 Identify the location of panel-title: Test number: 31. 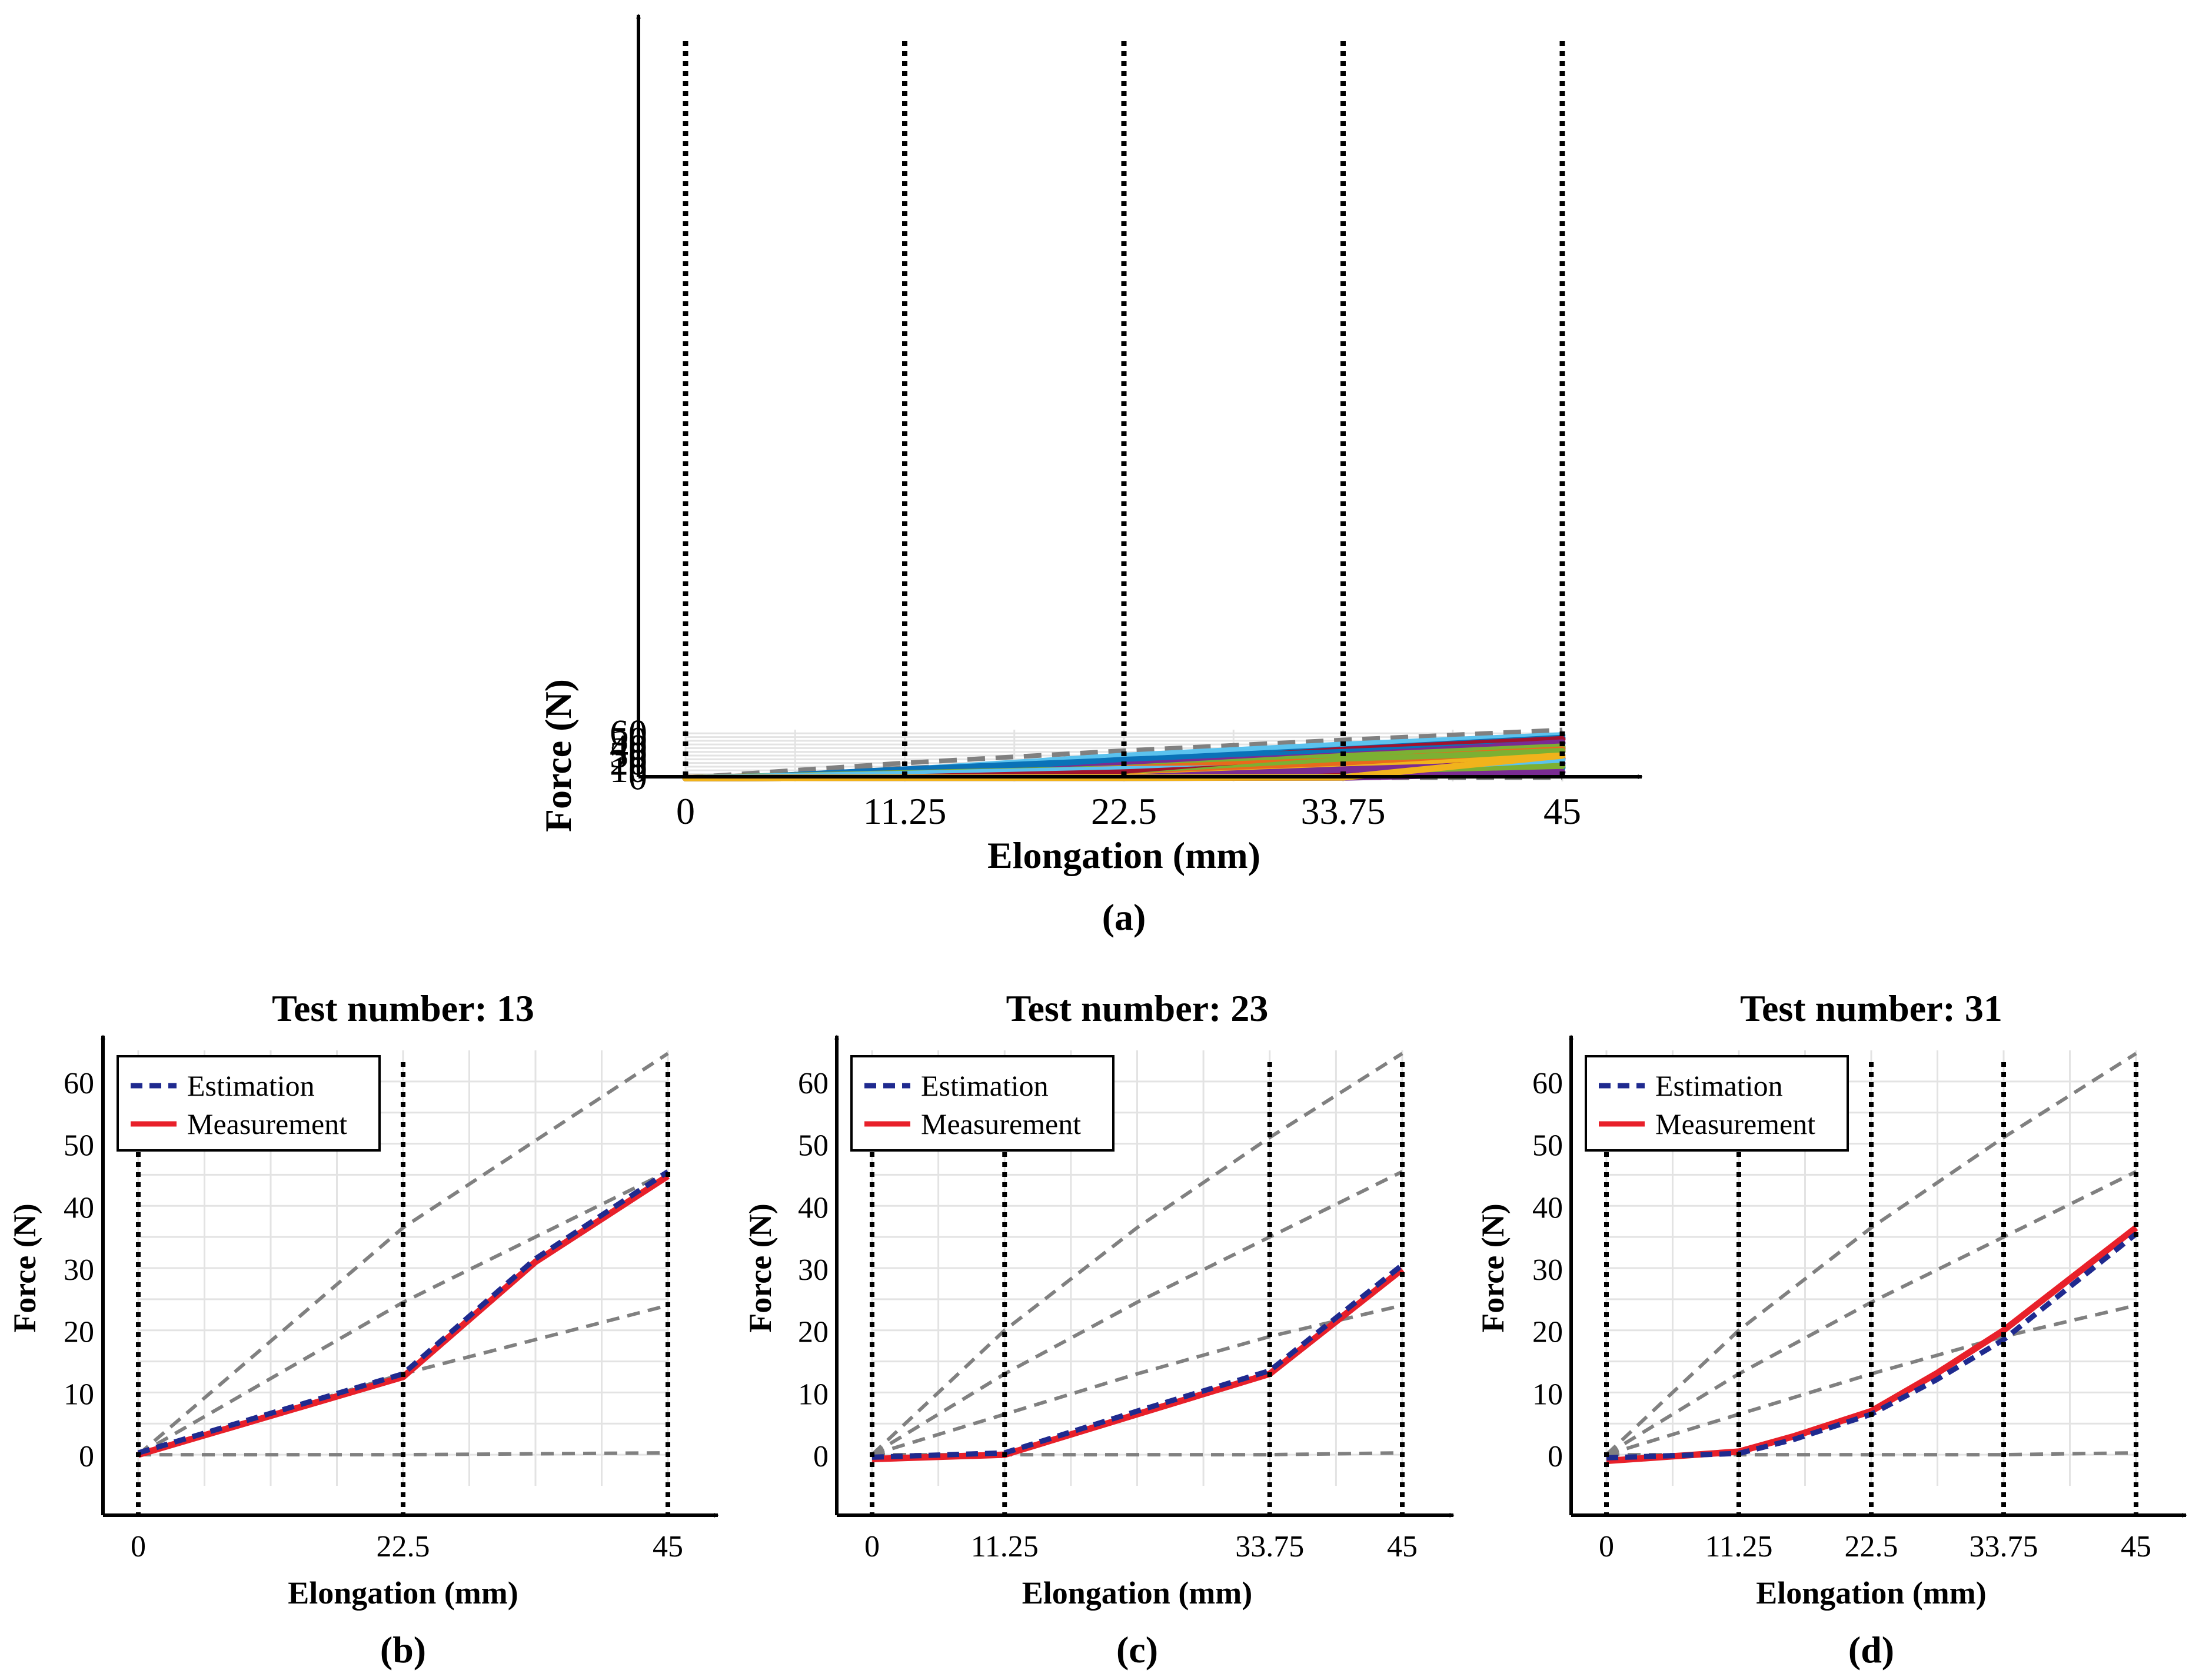
(1871, 1008).